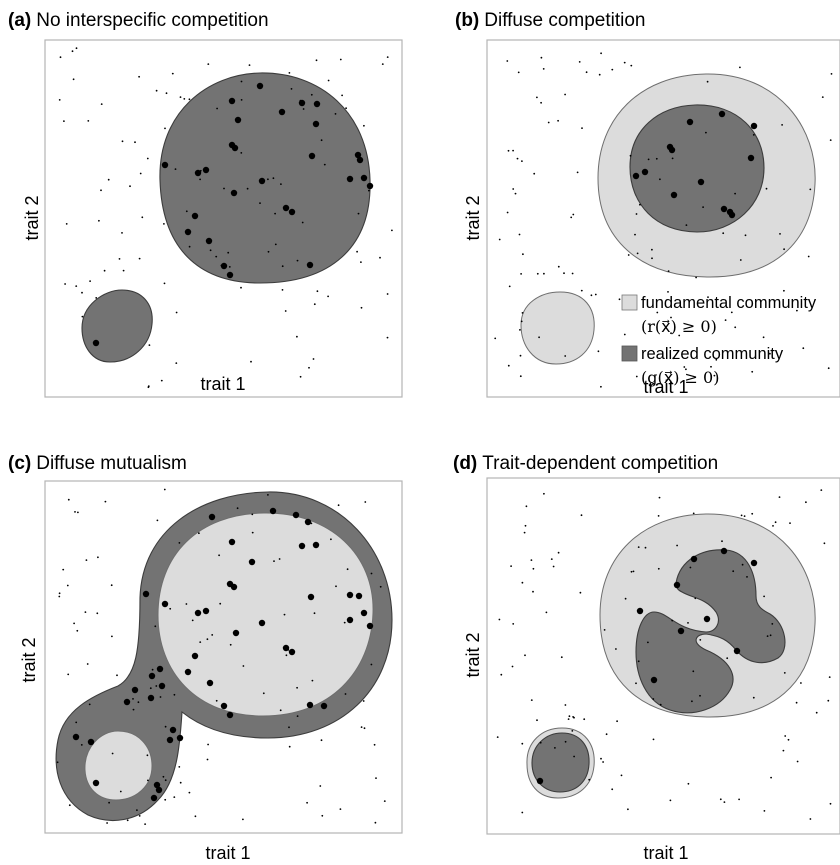  Describe the element at coordinates (29, 659) in the screenshot. I see `panel-c-y-axis-label: trait 2` at that location.